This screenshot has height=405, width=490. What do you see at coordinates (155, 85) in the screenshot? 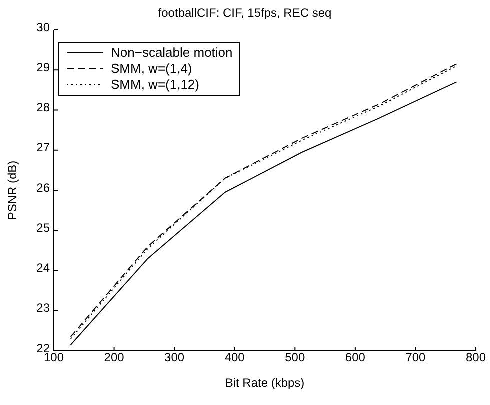
I see `legend-label: SMM, w=(1,12)` at bounding box center [155, 85].